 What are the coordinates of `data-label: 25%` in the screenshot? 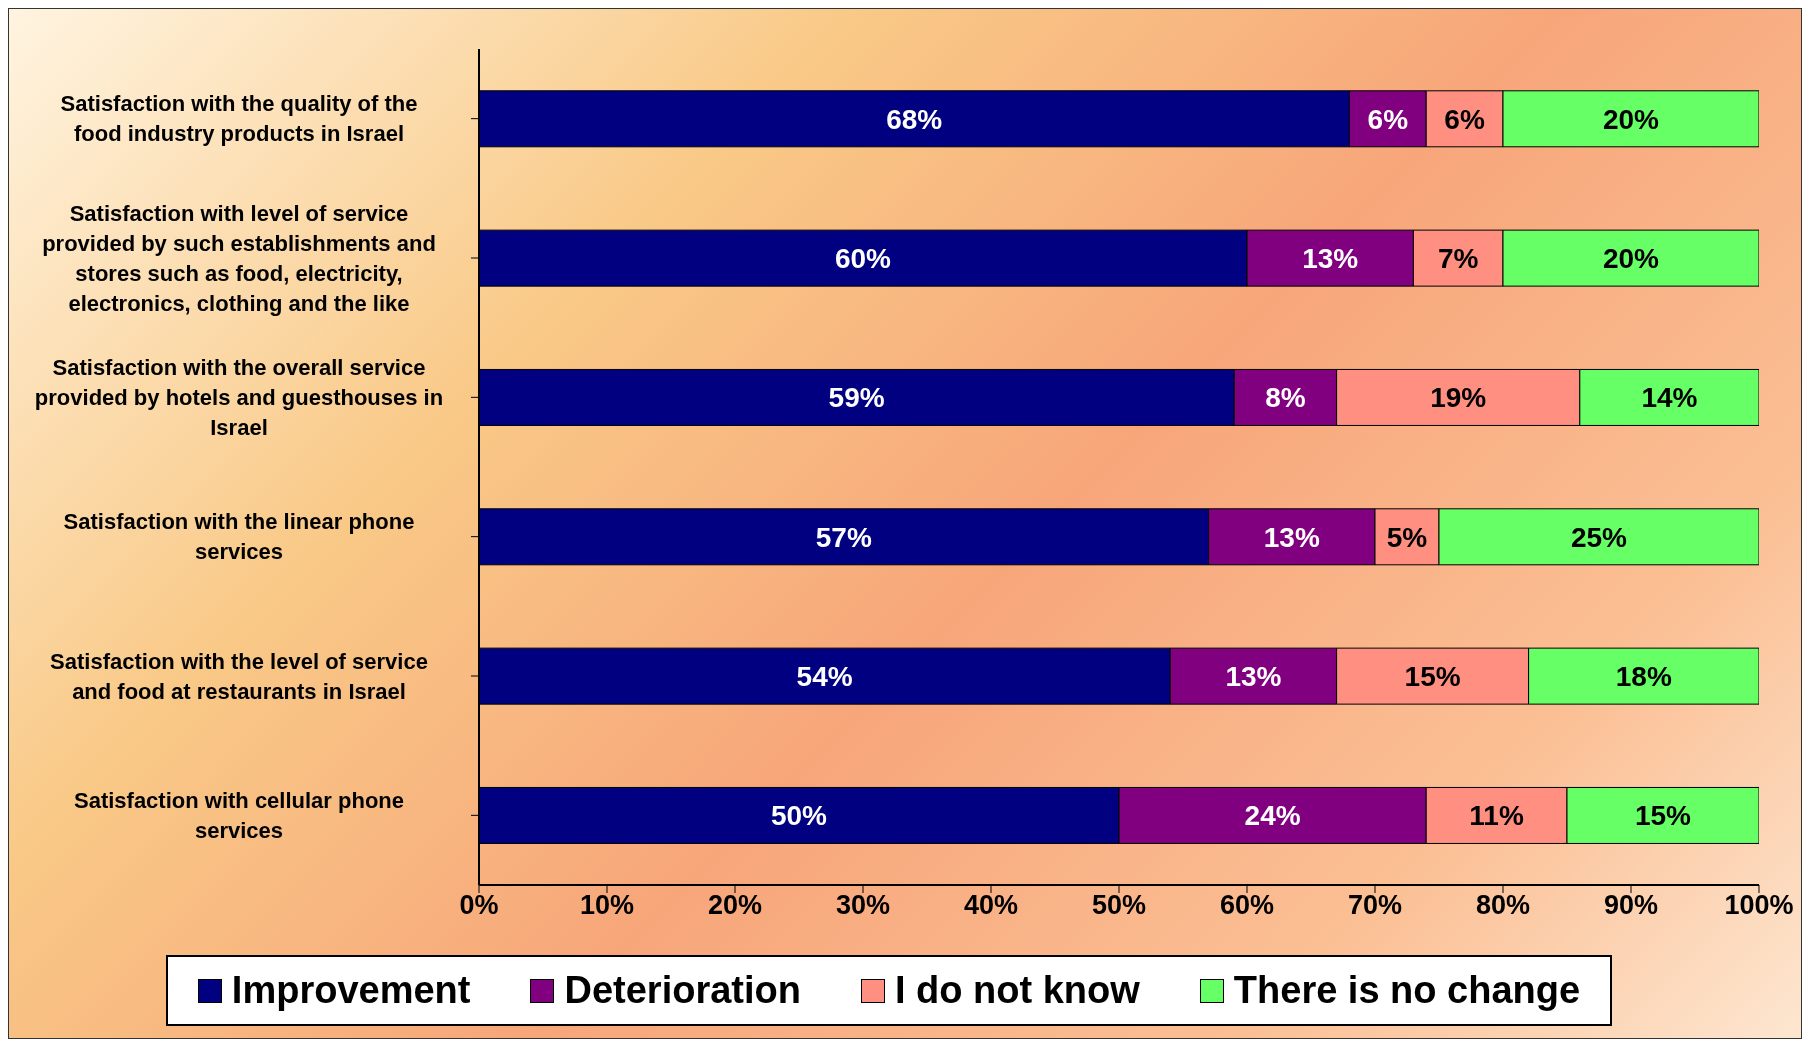 It's located at (1599, 537).